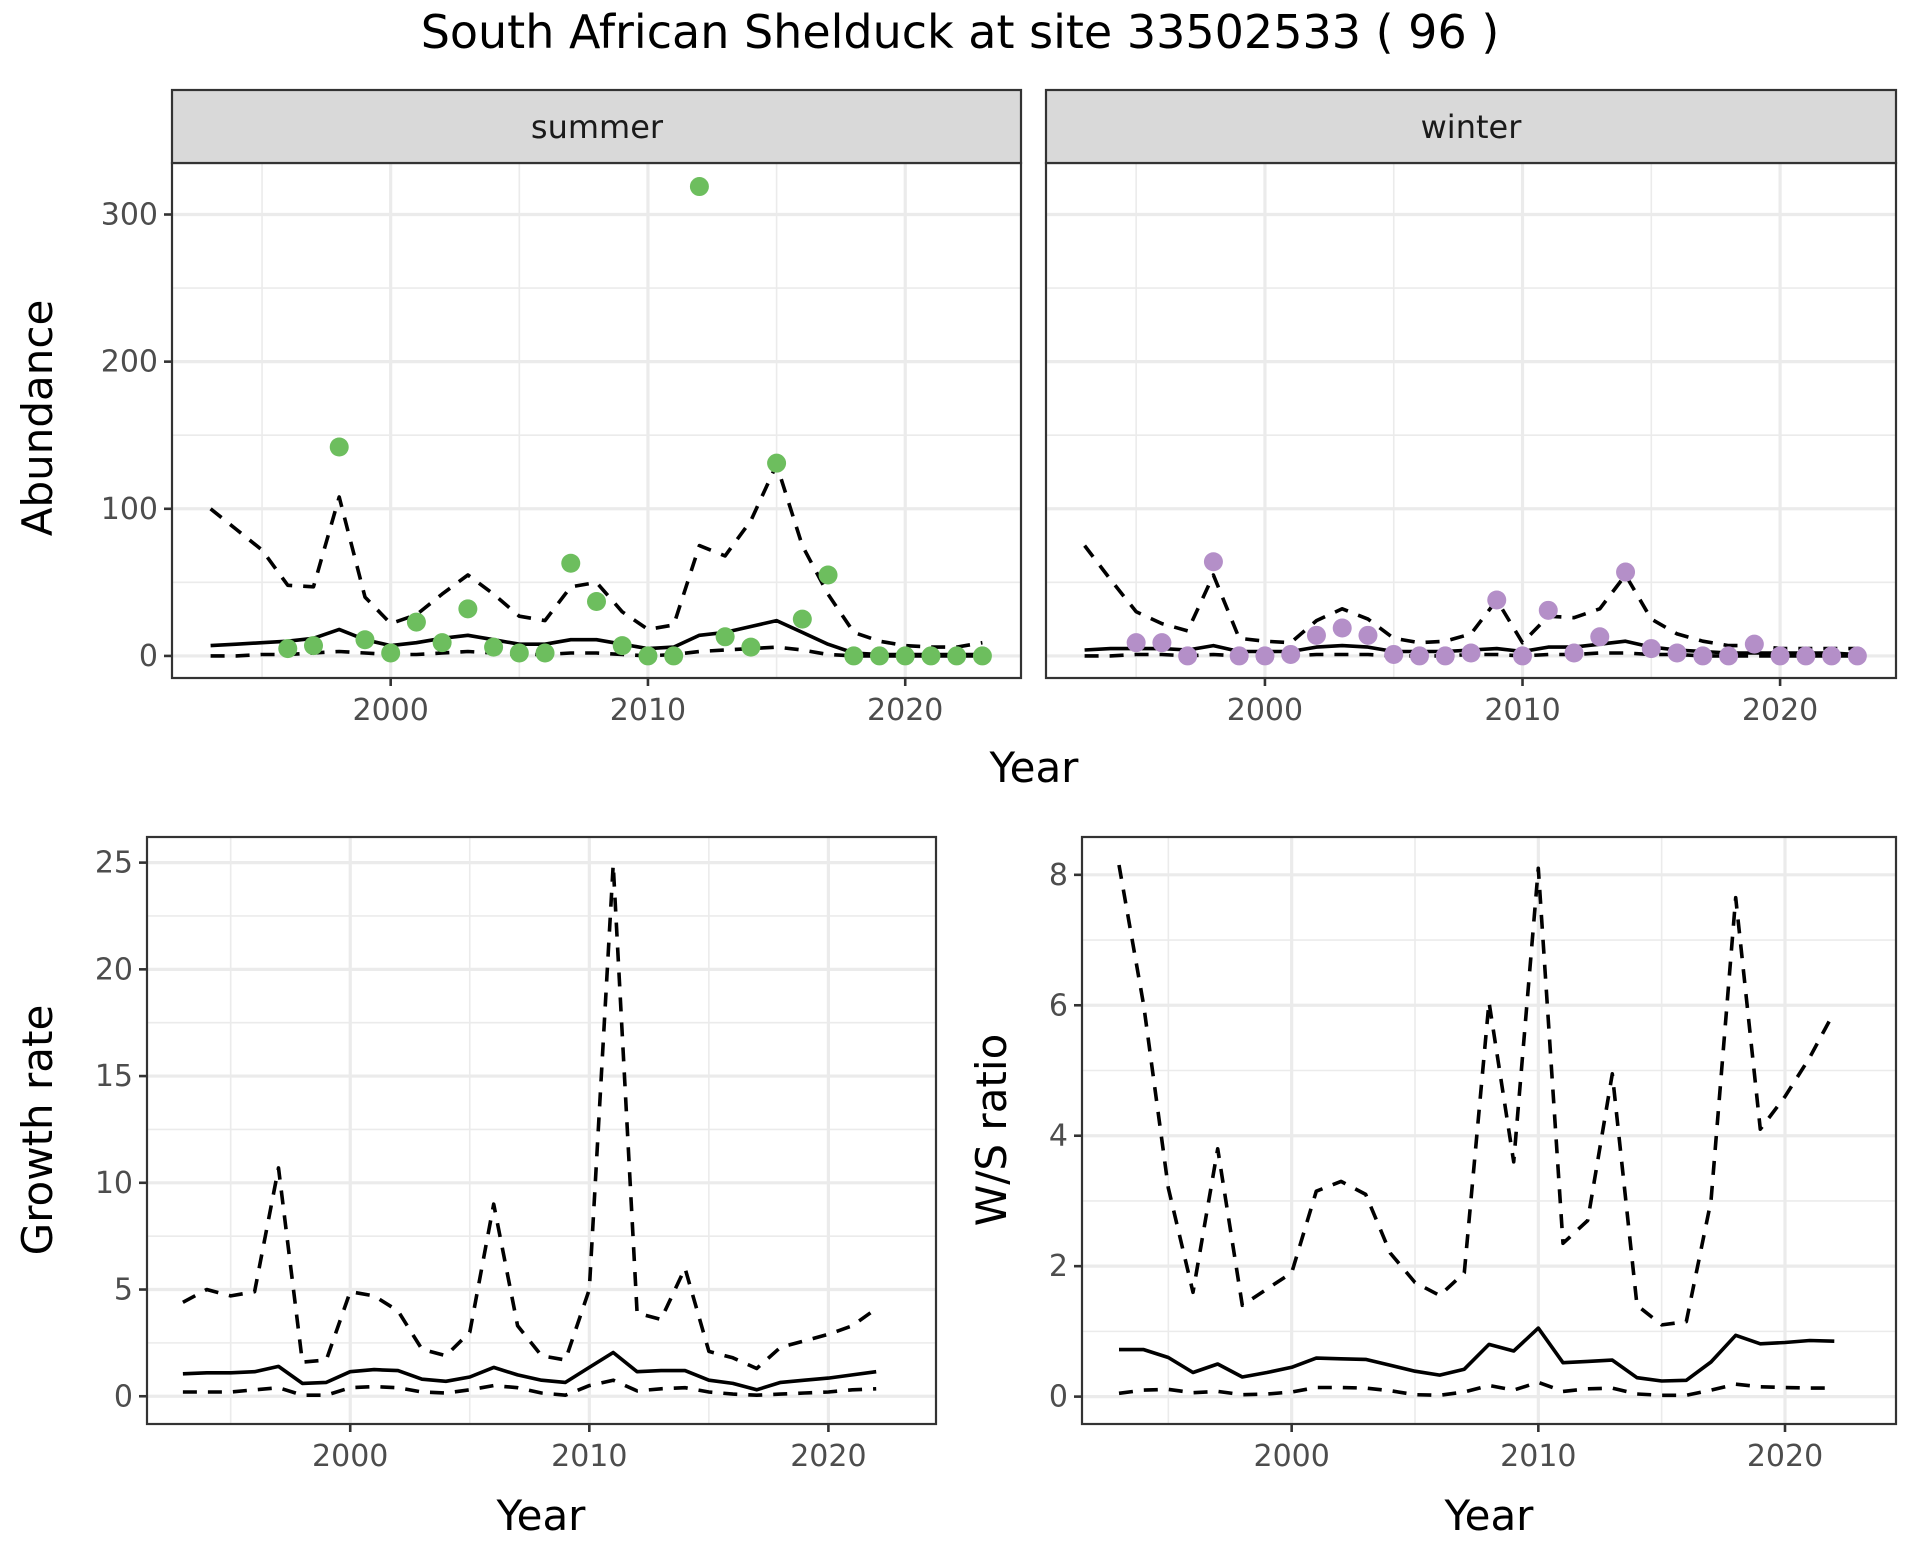 The height and width of the screenshot is (1560, 1920). I want to click on y-axis-title-growth-rate: Growth rate, so click(37, 1130).